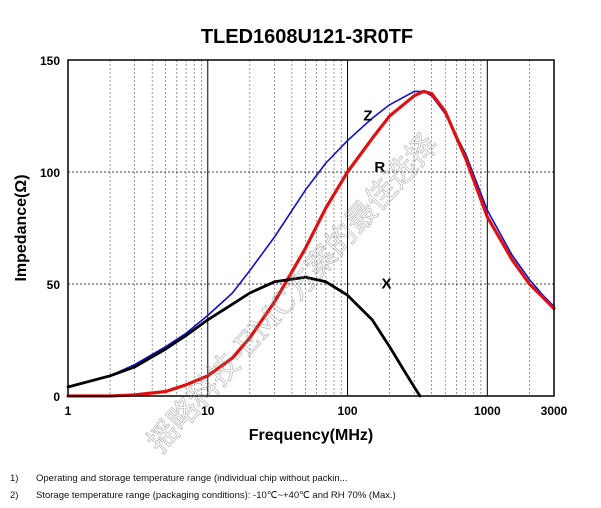 The image size is (601, 508). I want to click on x-tick-label: 3000, so click(554, 411).